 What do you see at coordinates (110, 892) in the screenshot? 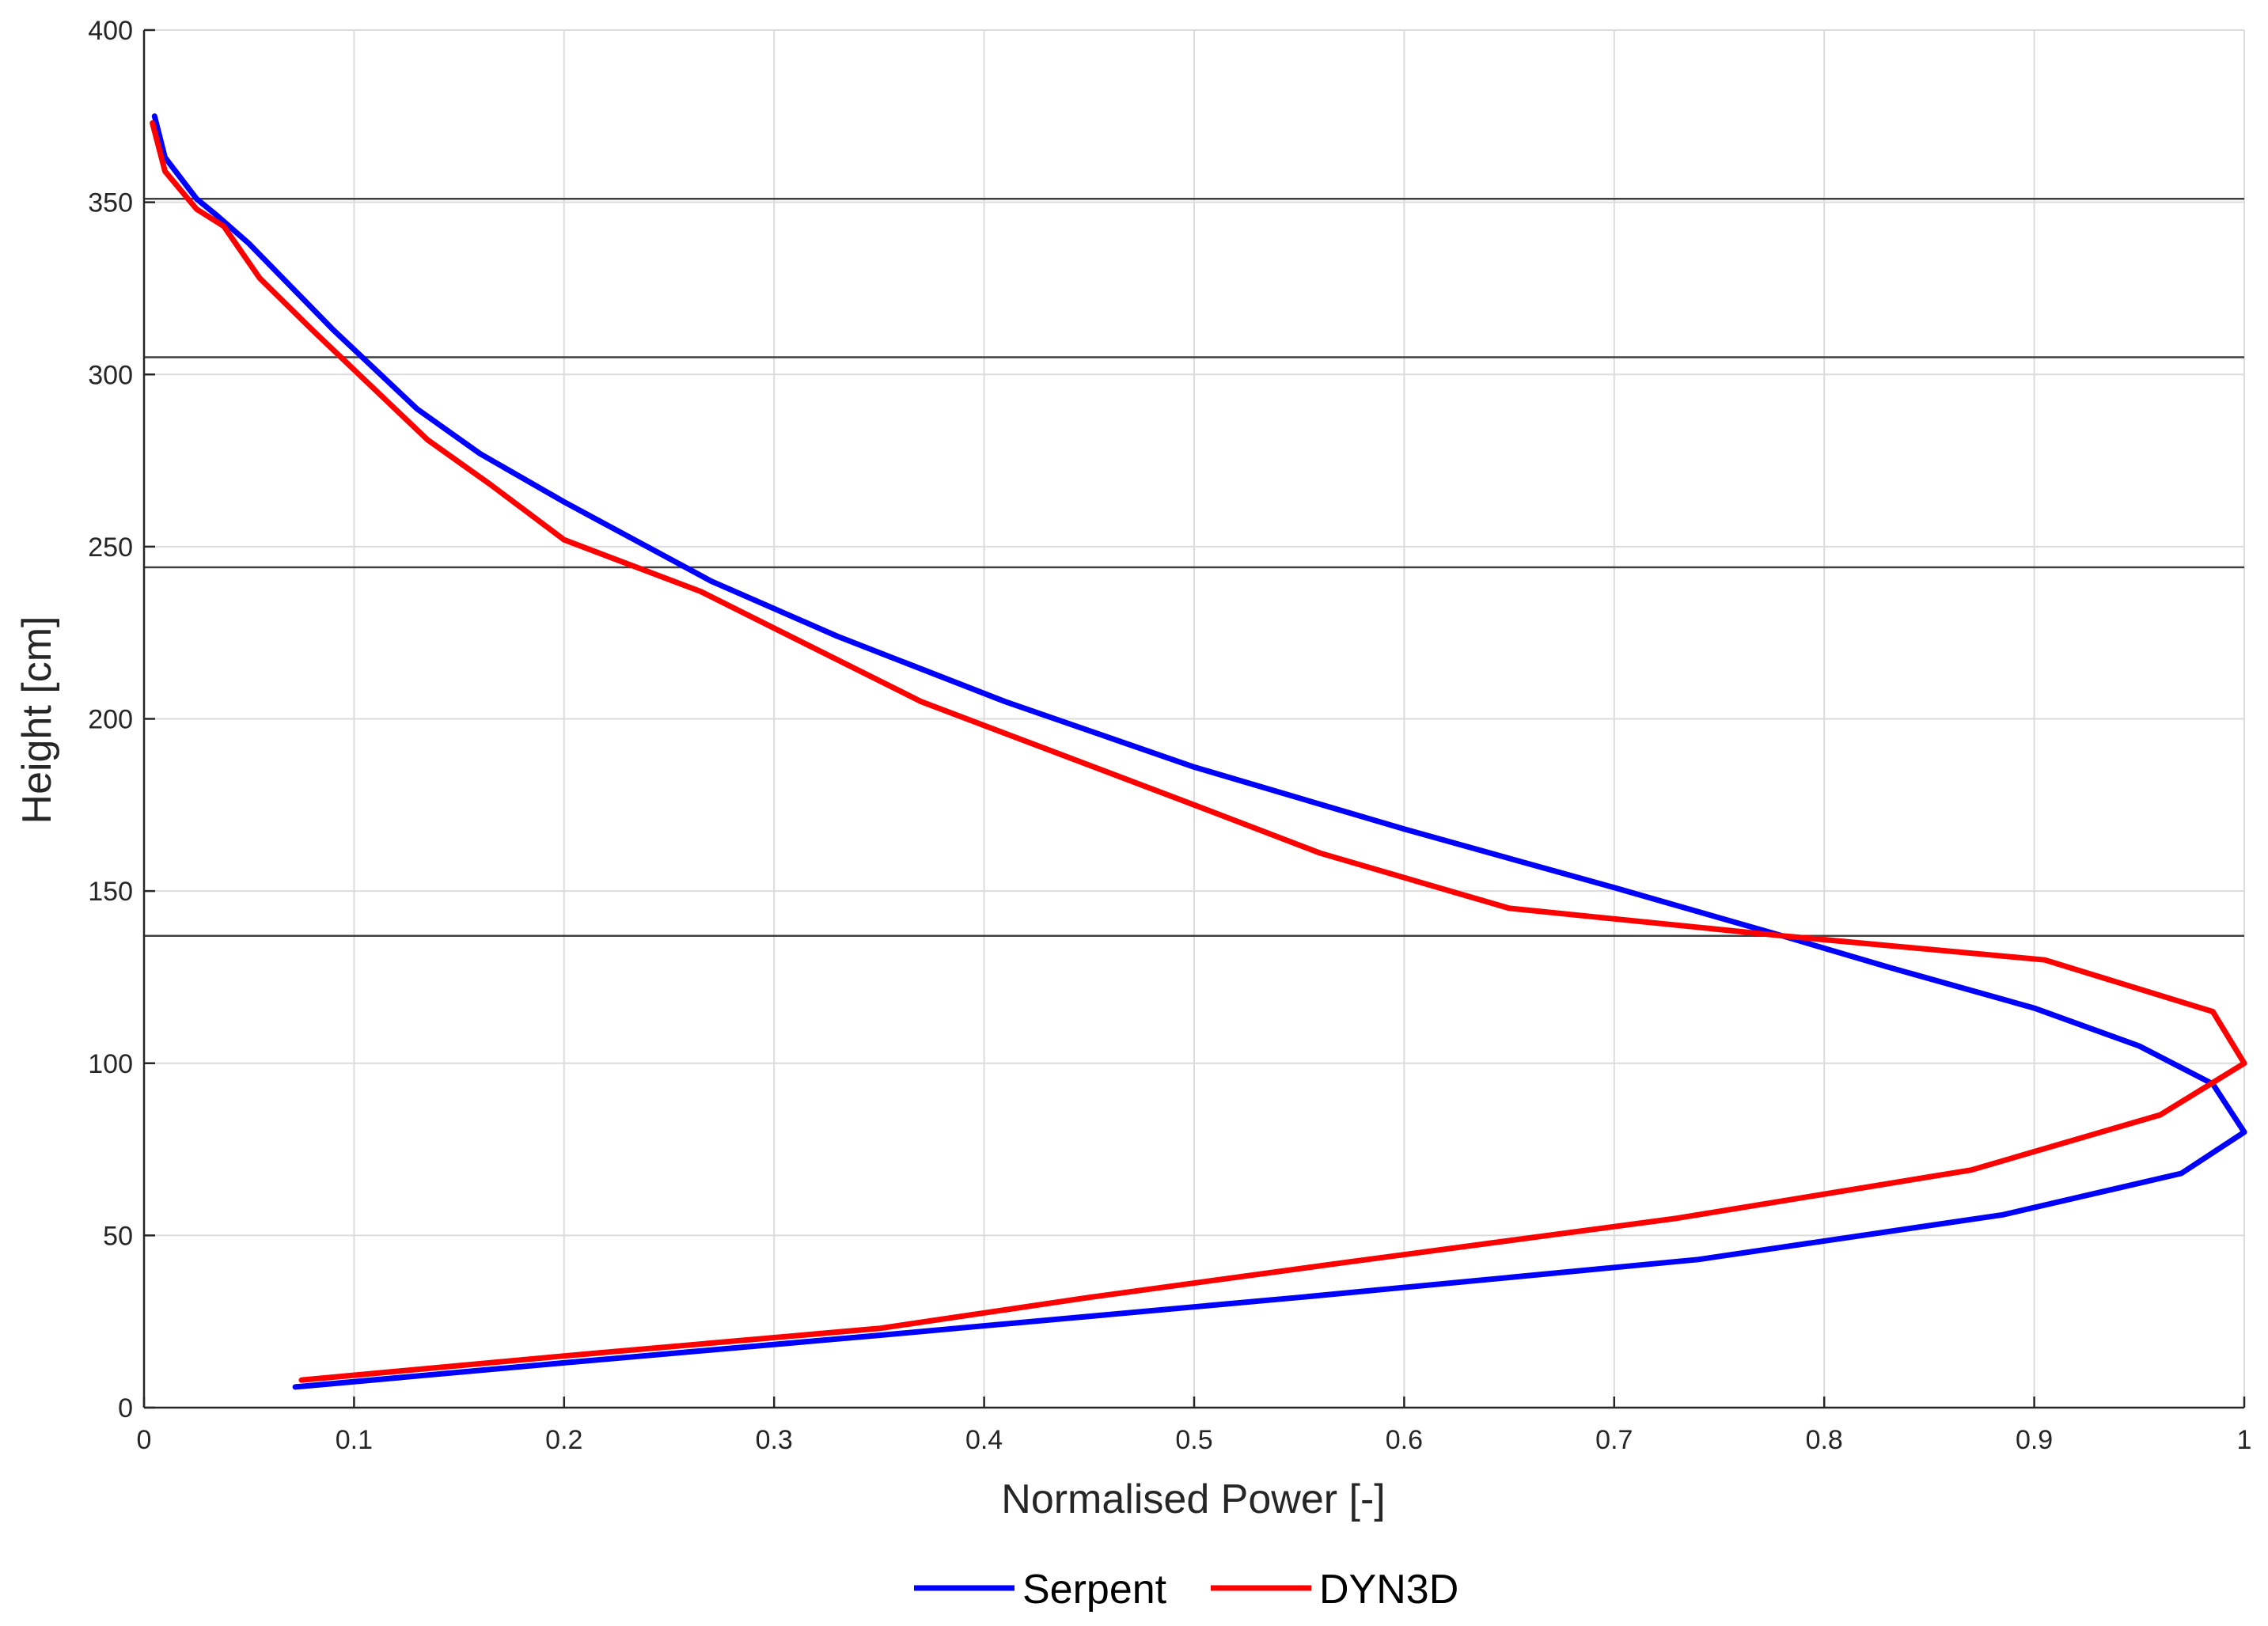
I see `y-tick-label: 150` at bounding box center [110, 892].